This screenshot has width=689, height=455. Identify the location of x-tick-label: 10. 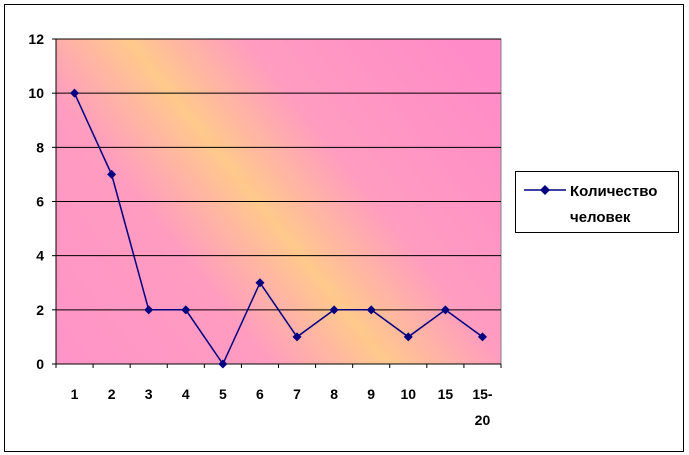
(409, 394).